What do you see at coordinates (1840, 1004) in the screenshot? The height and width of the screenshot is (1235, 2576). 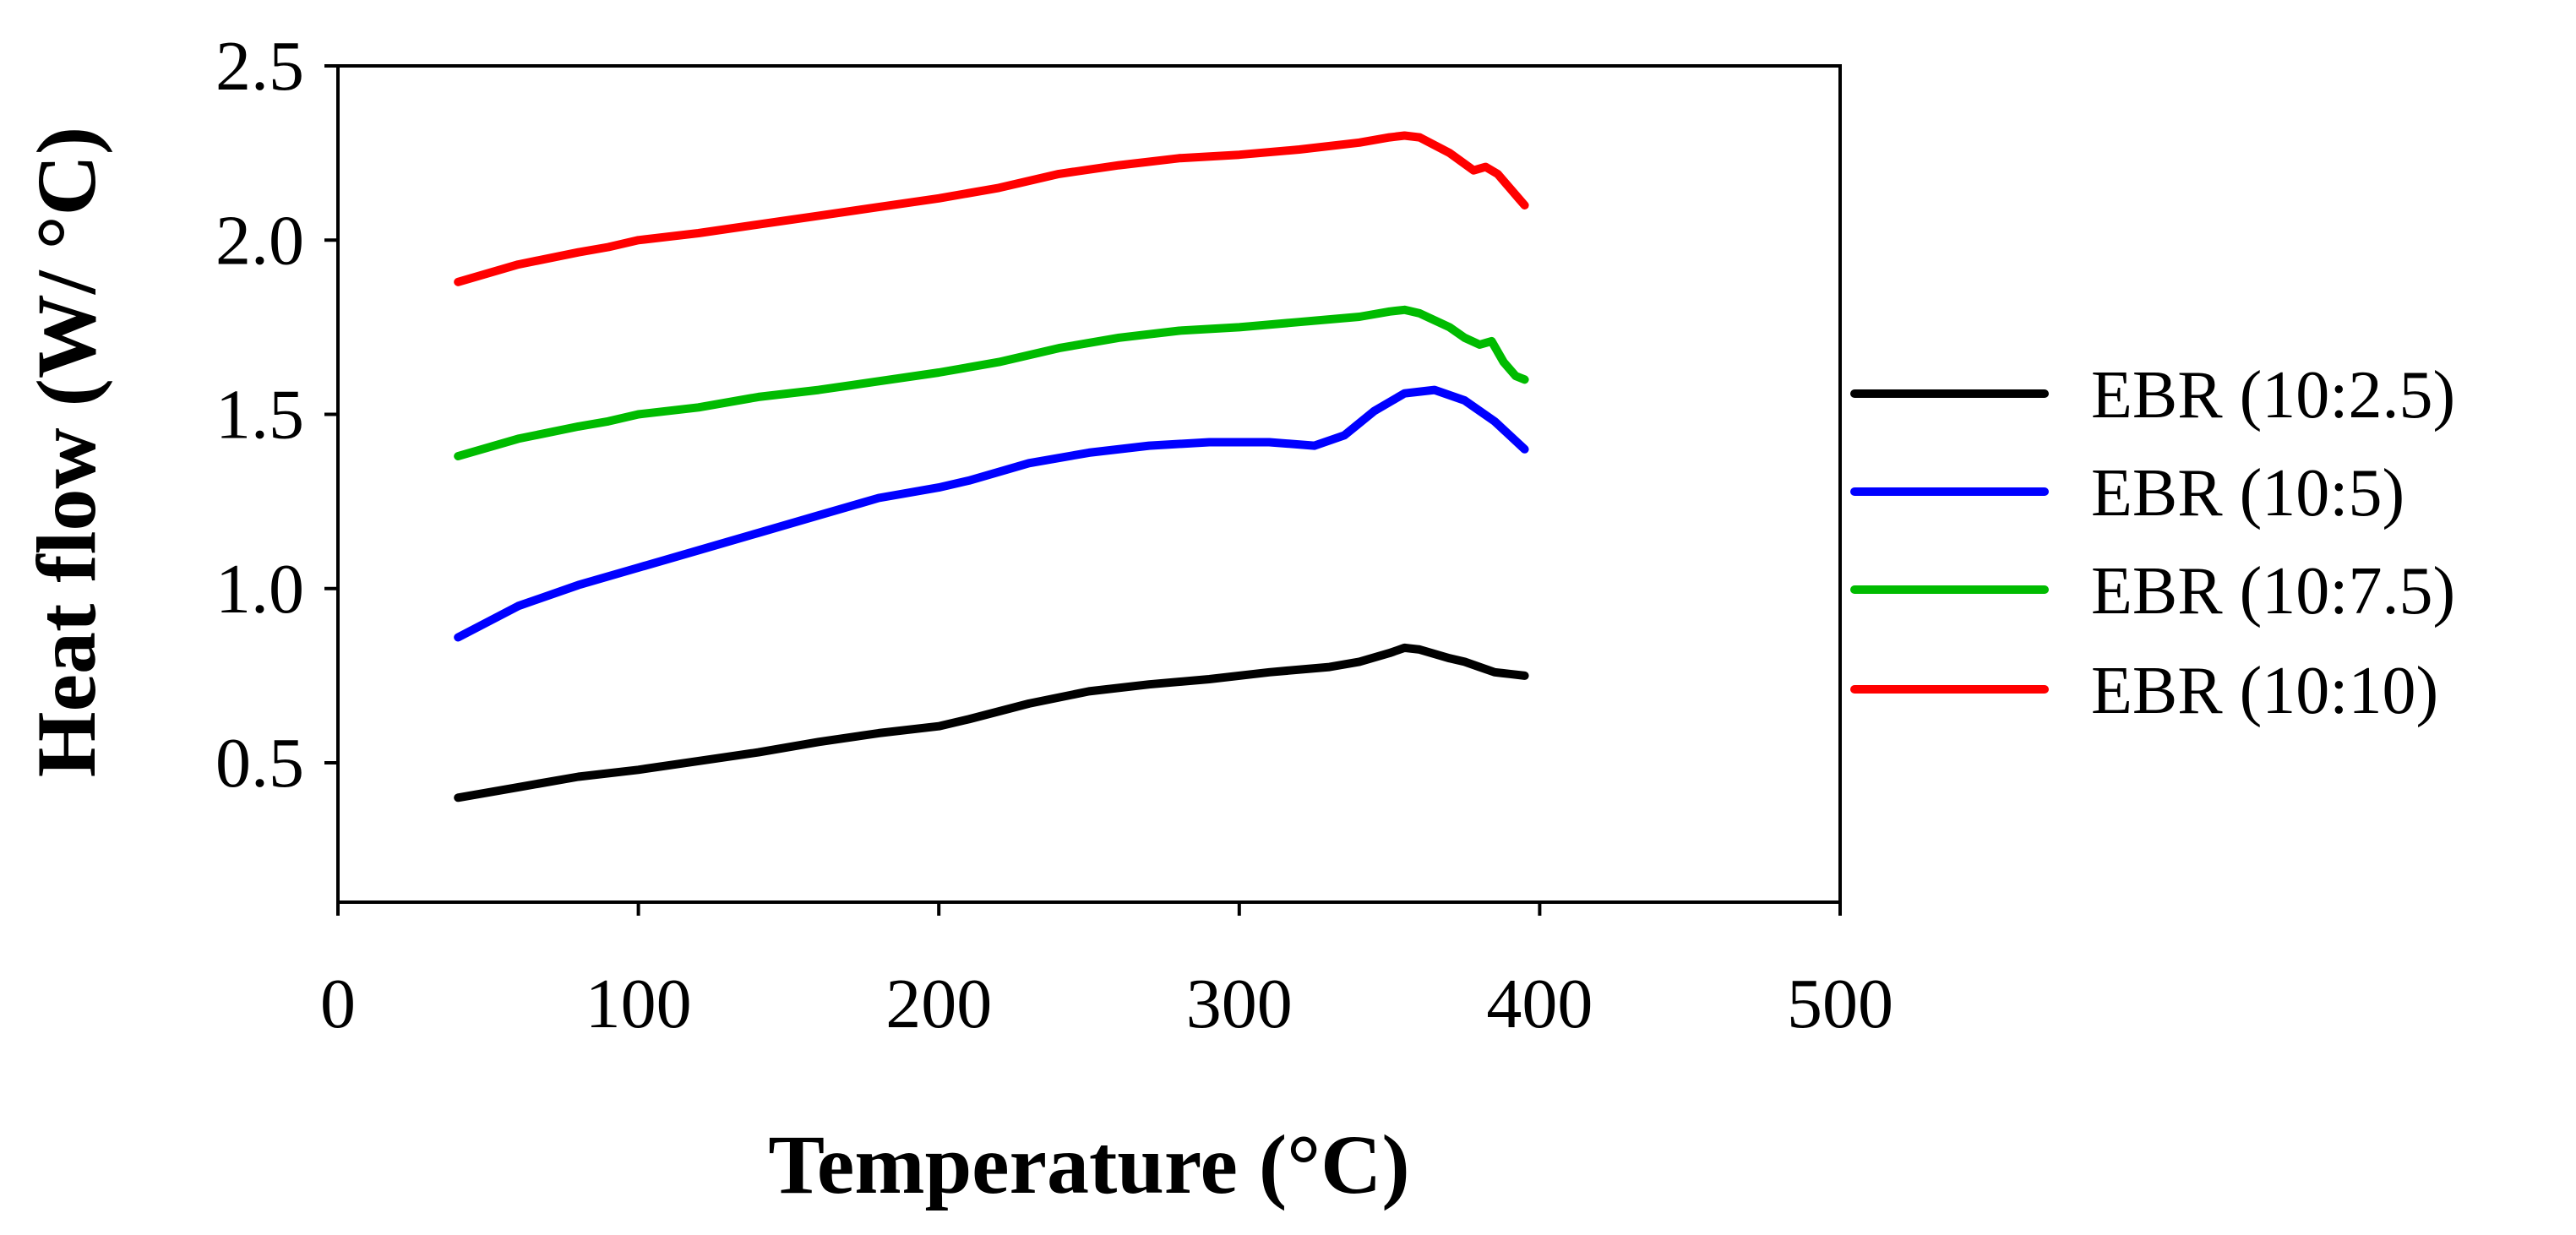 I see `x-tick-label: 500` at bounding box center [1840, 1004].